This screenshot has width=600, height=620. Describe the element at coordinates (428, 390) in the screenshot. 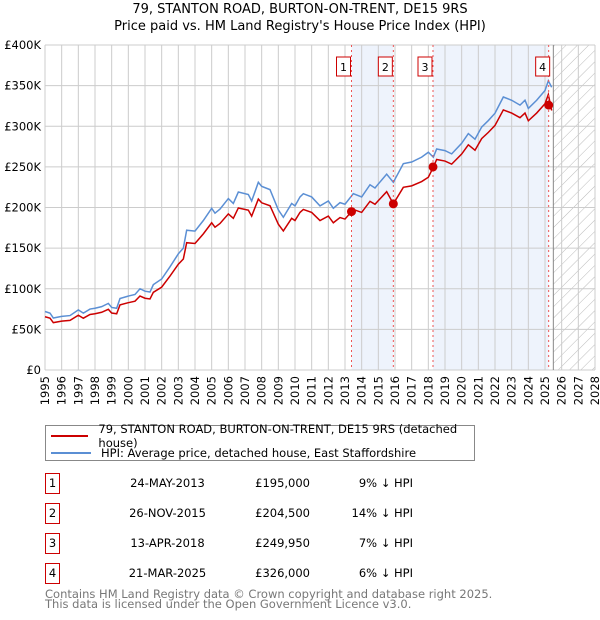

I see `x-tick-label: 2018` at that location.